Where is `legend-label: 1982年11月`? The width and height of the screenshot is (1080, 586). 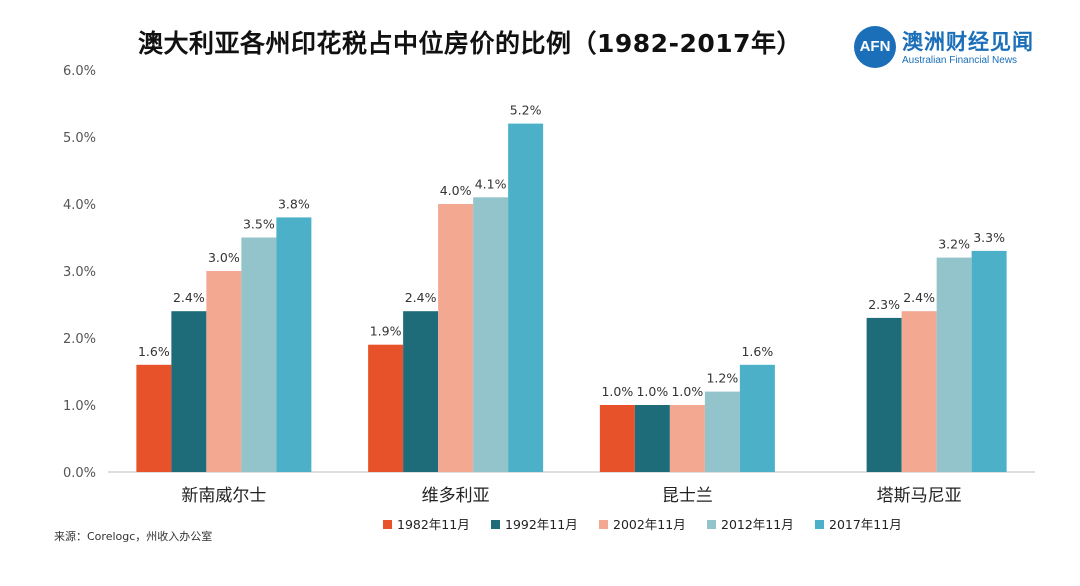 legend-label: 1982年11月 is located at coordinates (433, 524).